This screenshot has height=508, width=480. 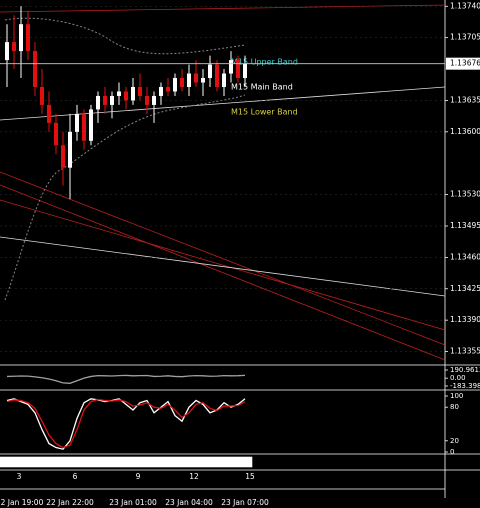 I want to click on hour-label: 9, so click(x=138, y=476).